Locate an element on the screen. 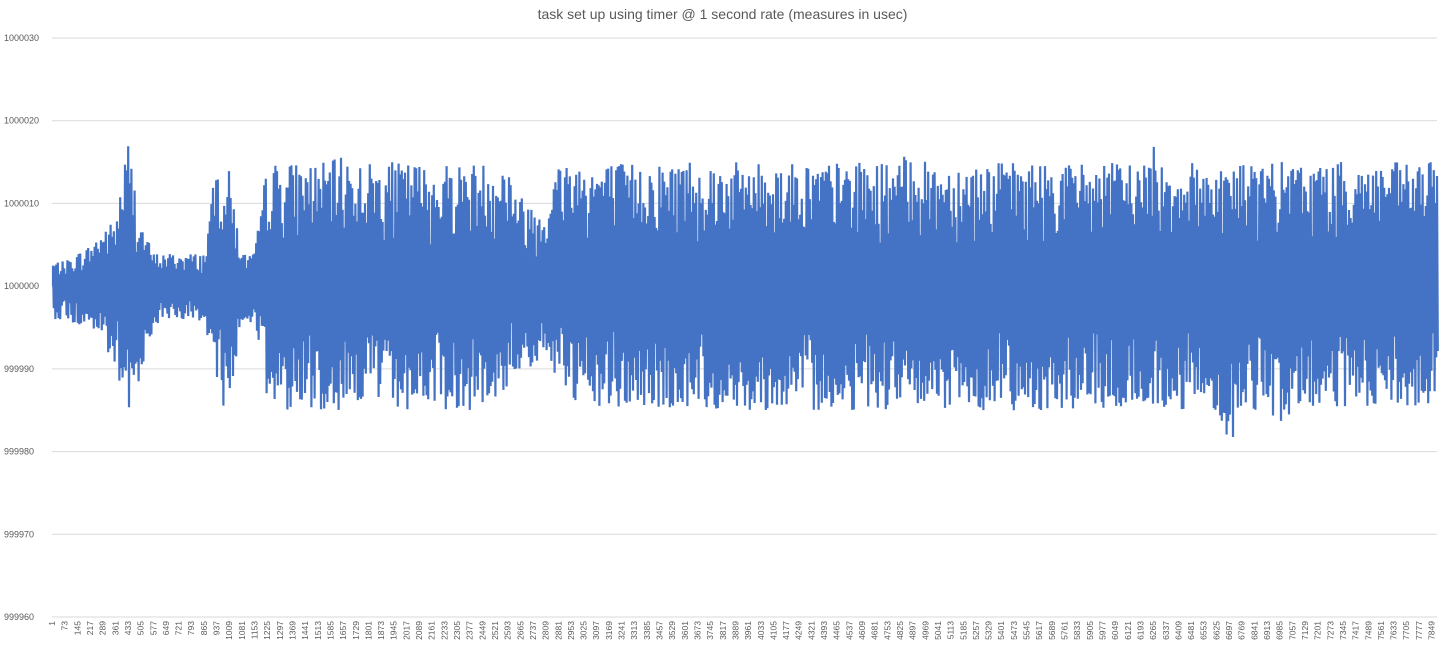  x-tick-label: 3817 is located at coordinates (723, 630).